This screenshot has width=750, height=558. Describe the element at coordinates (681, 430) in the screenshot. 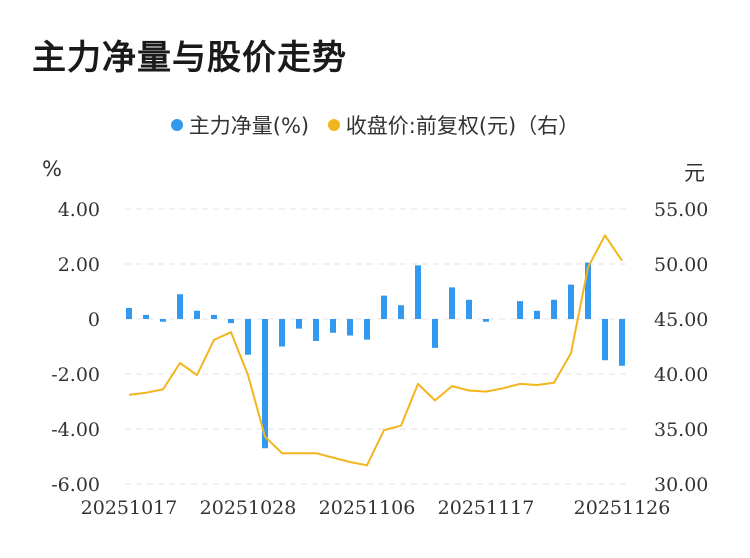

I see `right-axis-tick-label: 35.00` at that location.